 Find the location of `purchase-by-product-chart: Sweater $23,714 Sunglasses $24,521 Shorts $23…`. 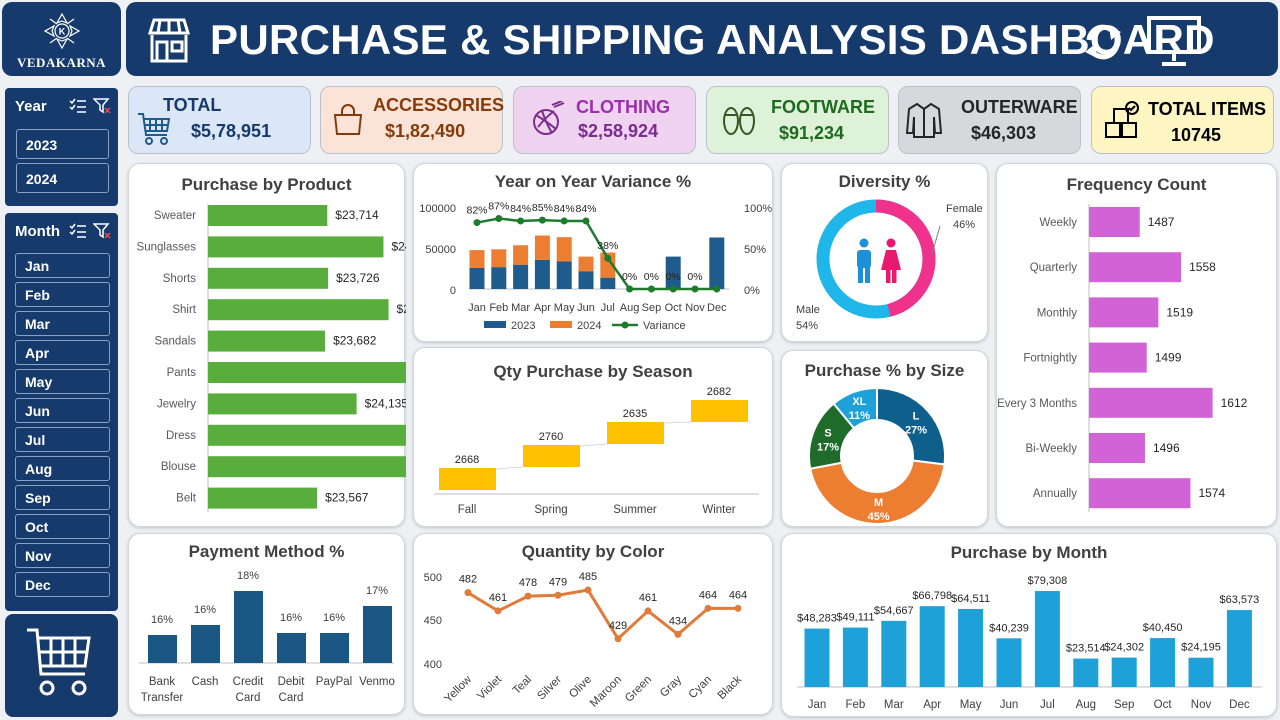

purchase-by-product-chart: Sweater $23,714 Sunglasses $24,521 Shorts $23… is located at coordinates (271, 358).